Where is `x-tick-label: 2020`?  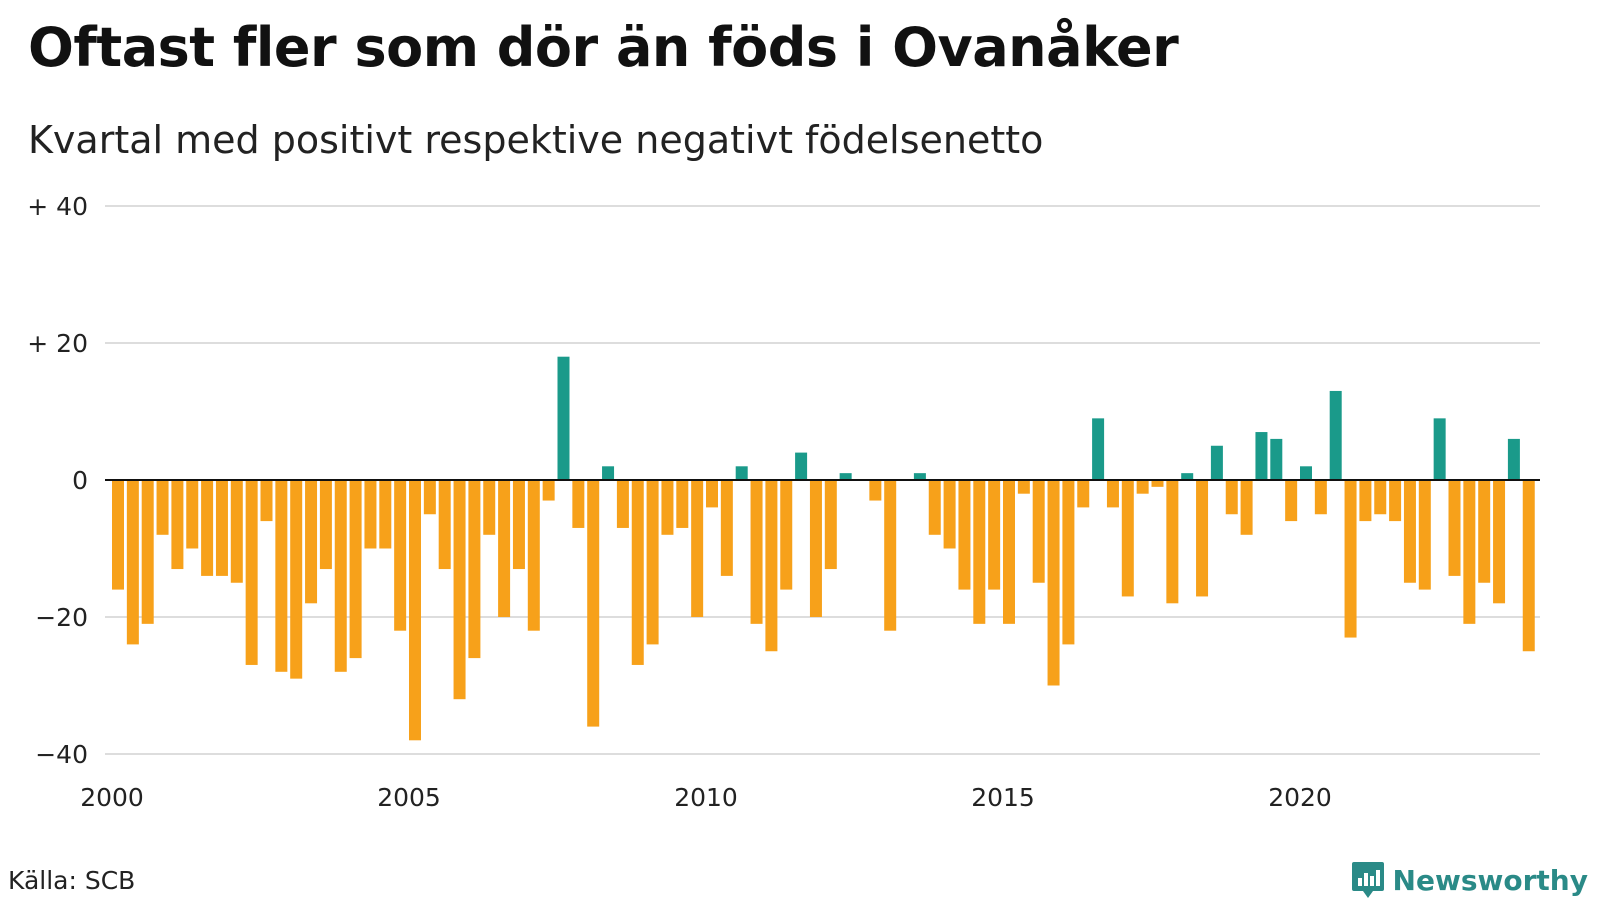 x-tick-label: 2020 is located at coordinates (1300, 797).